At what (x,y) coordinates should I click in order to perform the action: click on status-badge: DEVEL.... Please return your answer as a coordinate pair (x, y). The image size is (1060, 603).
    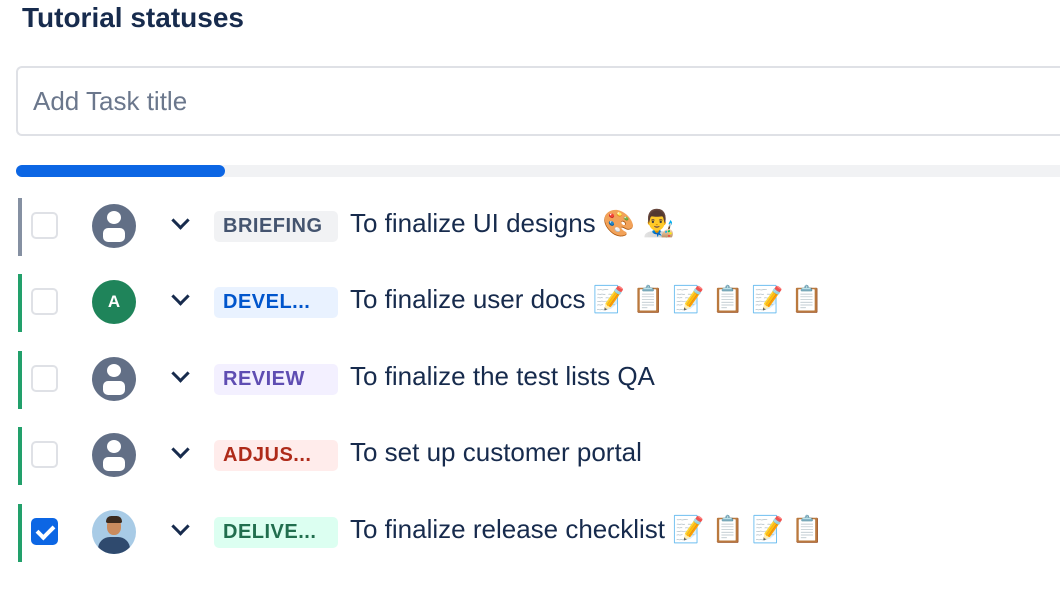
    Looking at the image, I should click on (276, 302).